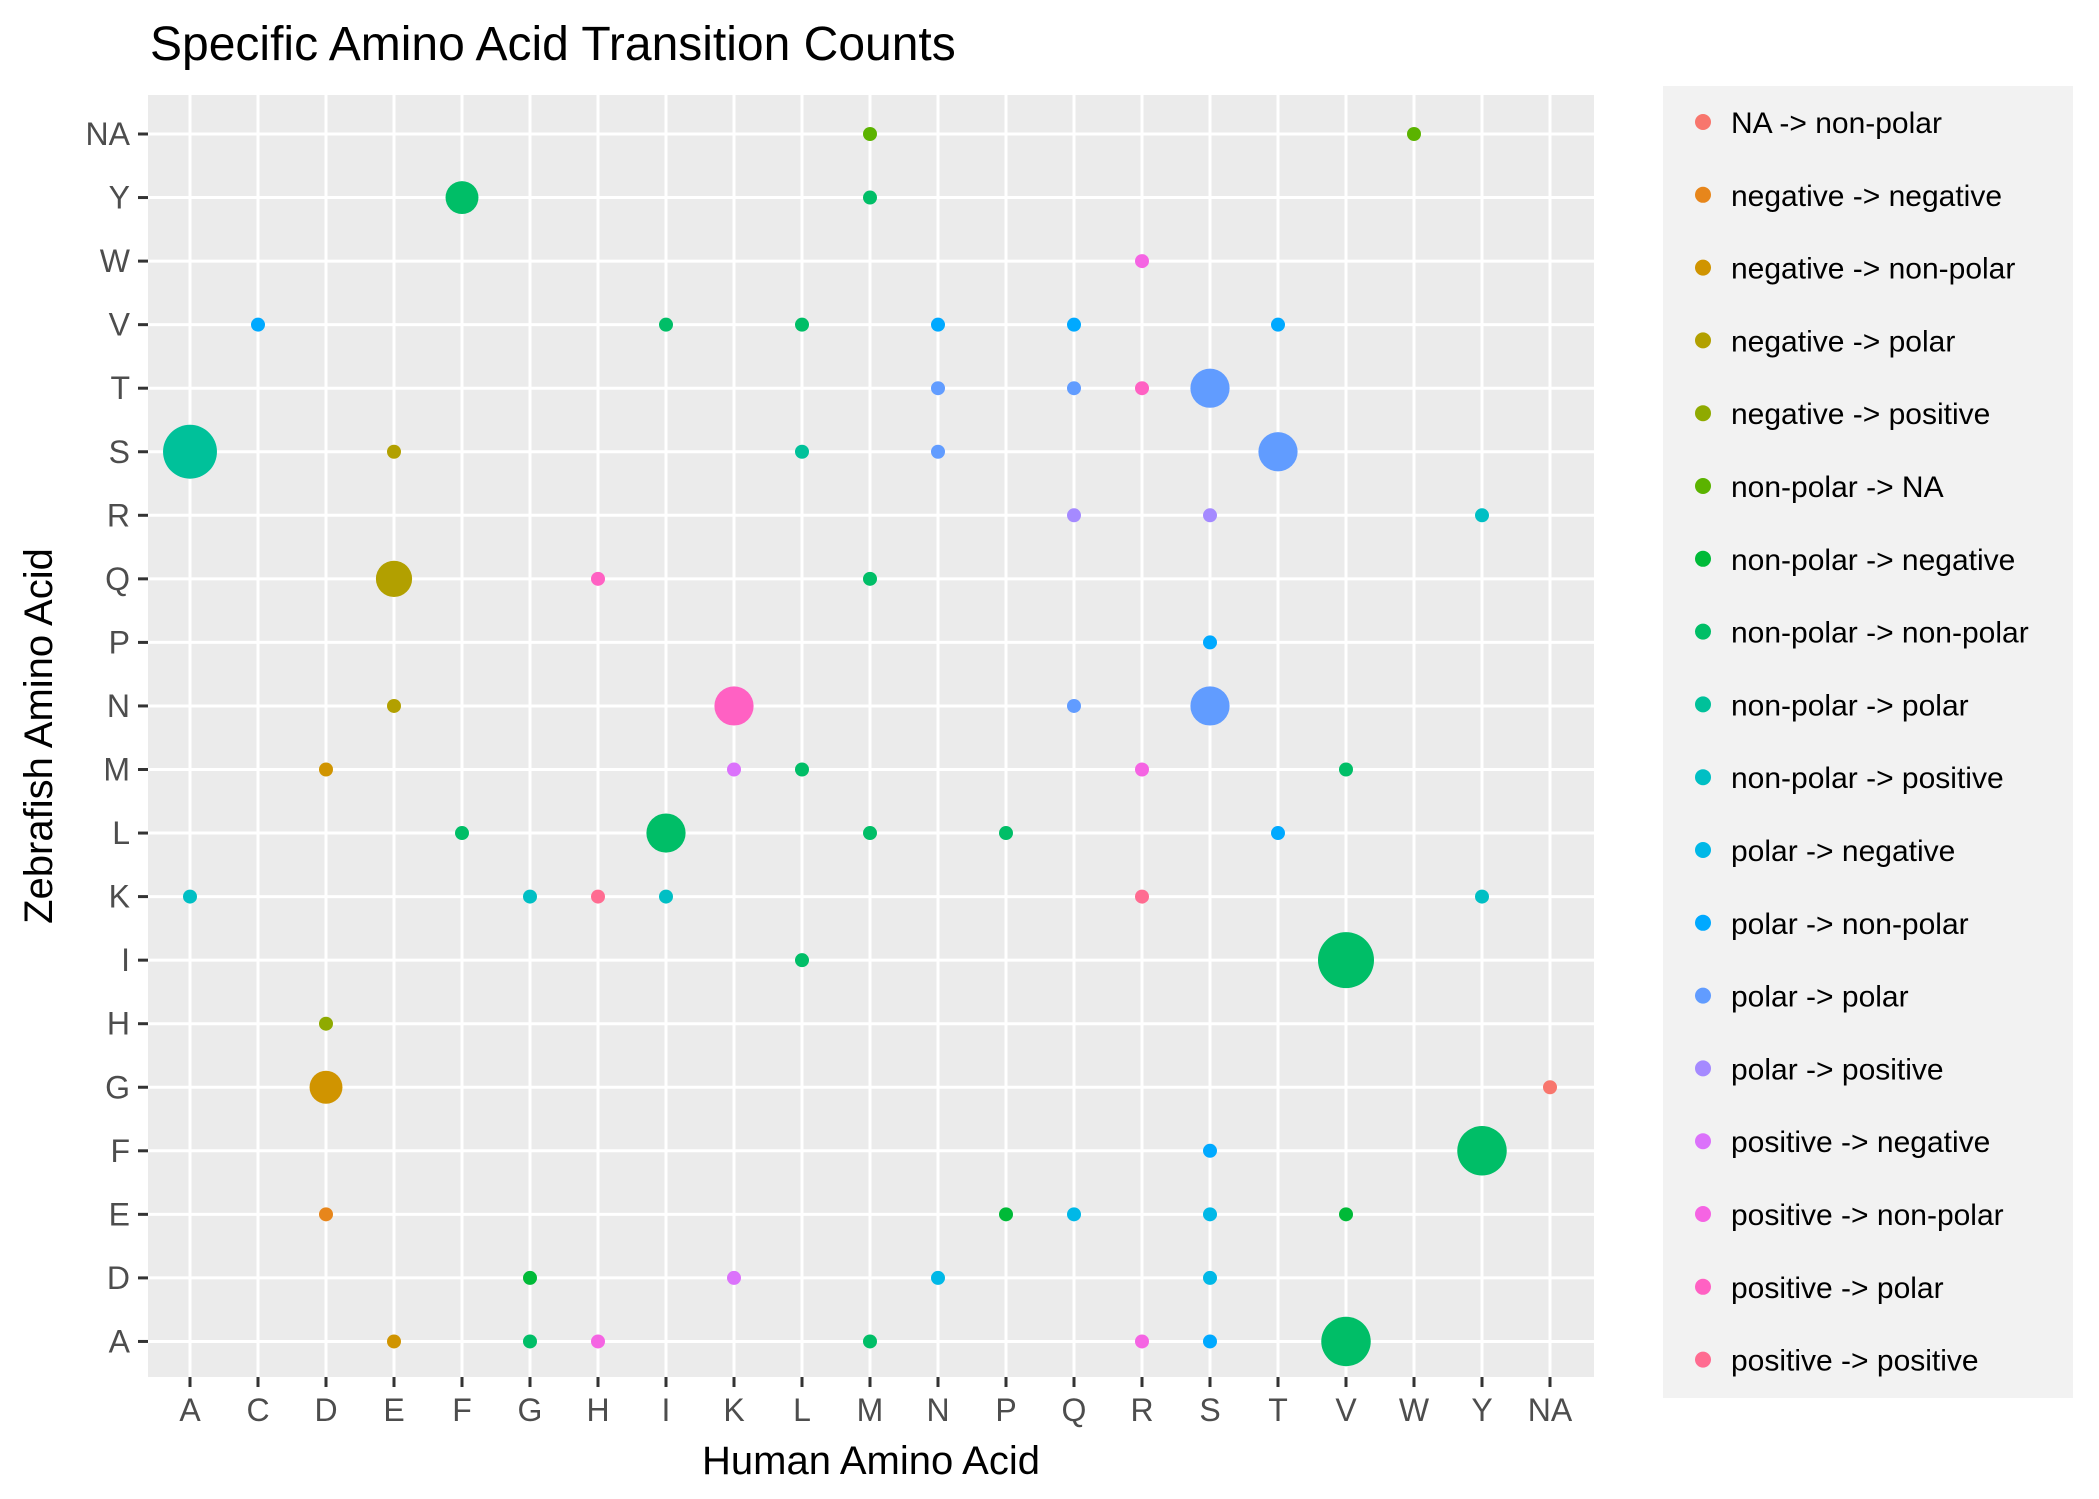  Describe the element at coordinates (1414, 1410) in the screenshot. I see `x-tick-label: W` at that location.